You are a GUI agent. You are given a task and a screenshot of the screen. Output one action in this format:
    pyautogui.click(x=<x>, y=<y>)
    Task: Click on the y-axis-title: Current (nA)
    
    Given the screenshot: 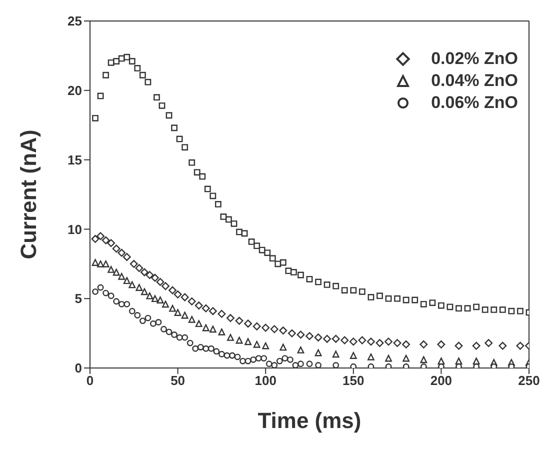 What is the action you would take?
    pyautogui.click(x=28, y=195)
    